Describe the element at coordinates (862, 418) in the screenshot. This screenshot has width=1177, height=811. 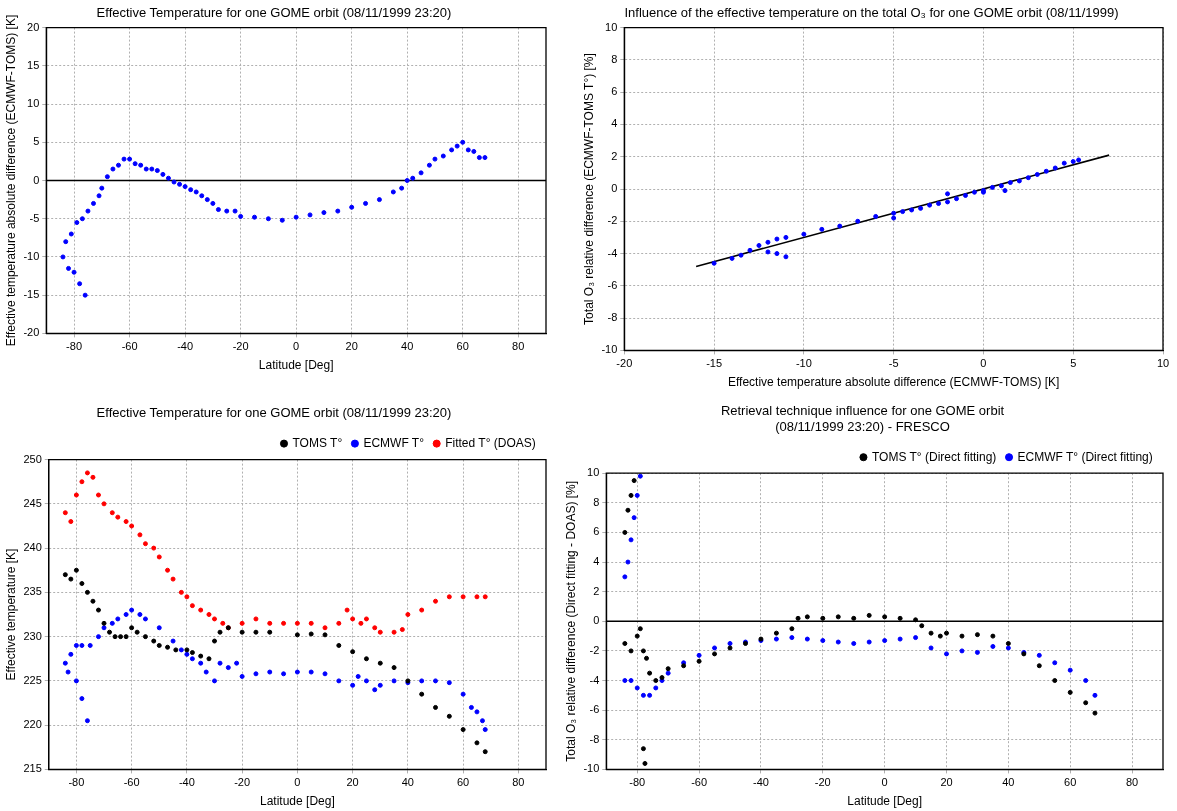
I see `chart-title: Retrieval technique influence for one GOME orbit (08/11/1999 23:20) - FRESCO` at that location.